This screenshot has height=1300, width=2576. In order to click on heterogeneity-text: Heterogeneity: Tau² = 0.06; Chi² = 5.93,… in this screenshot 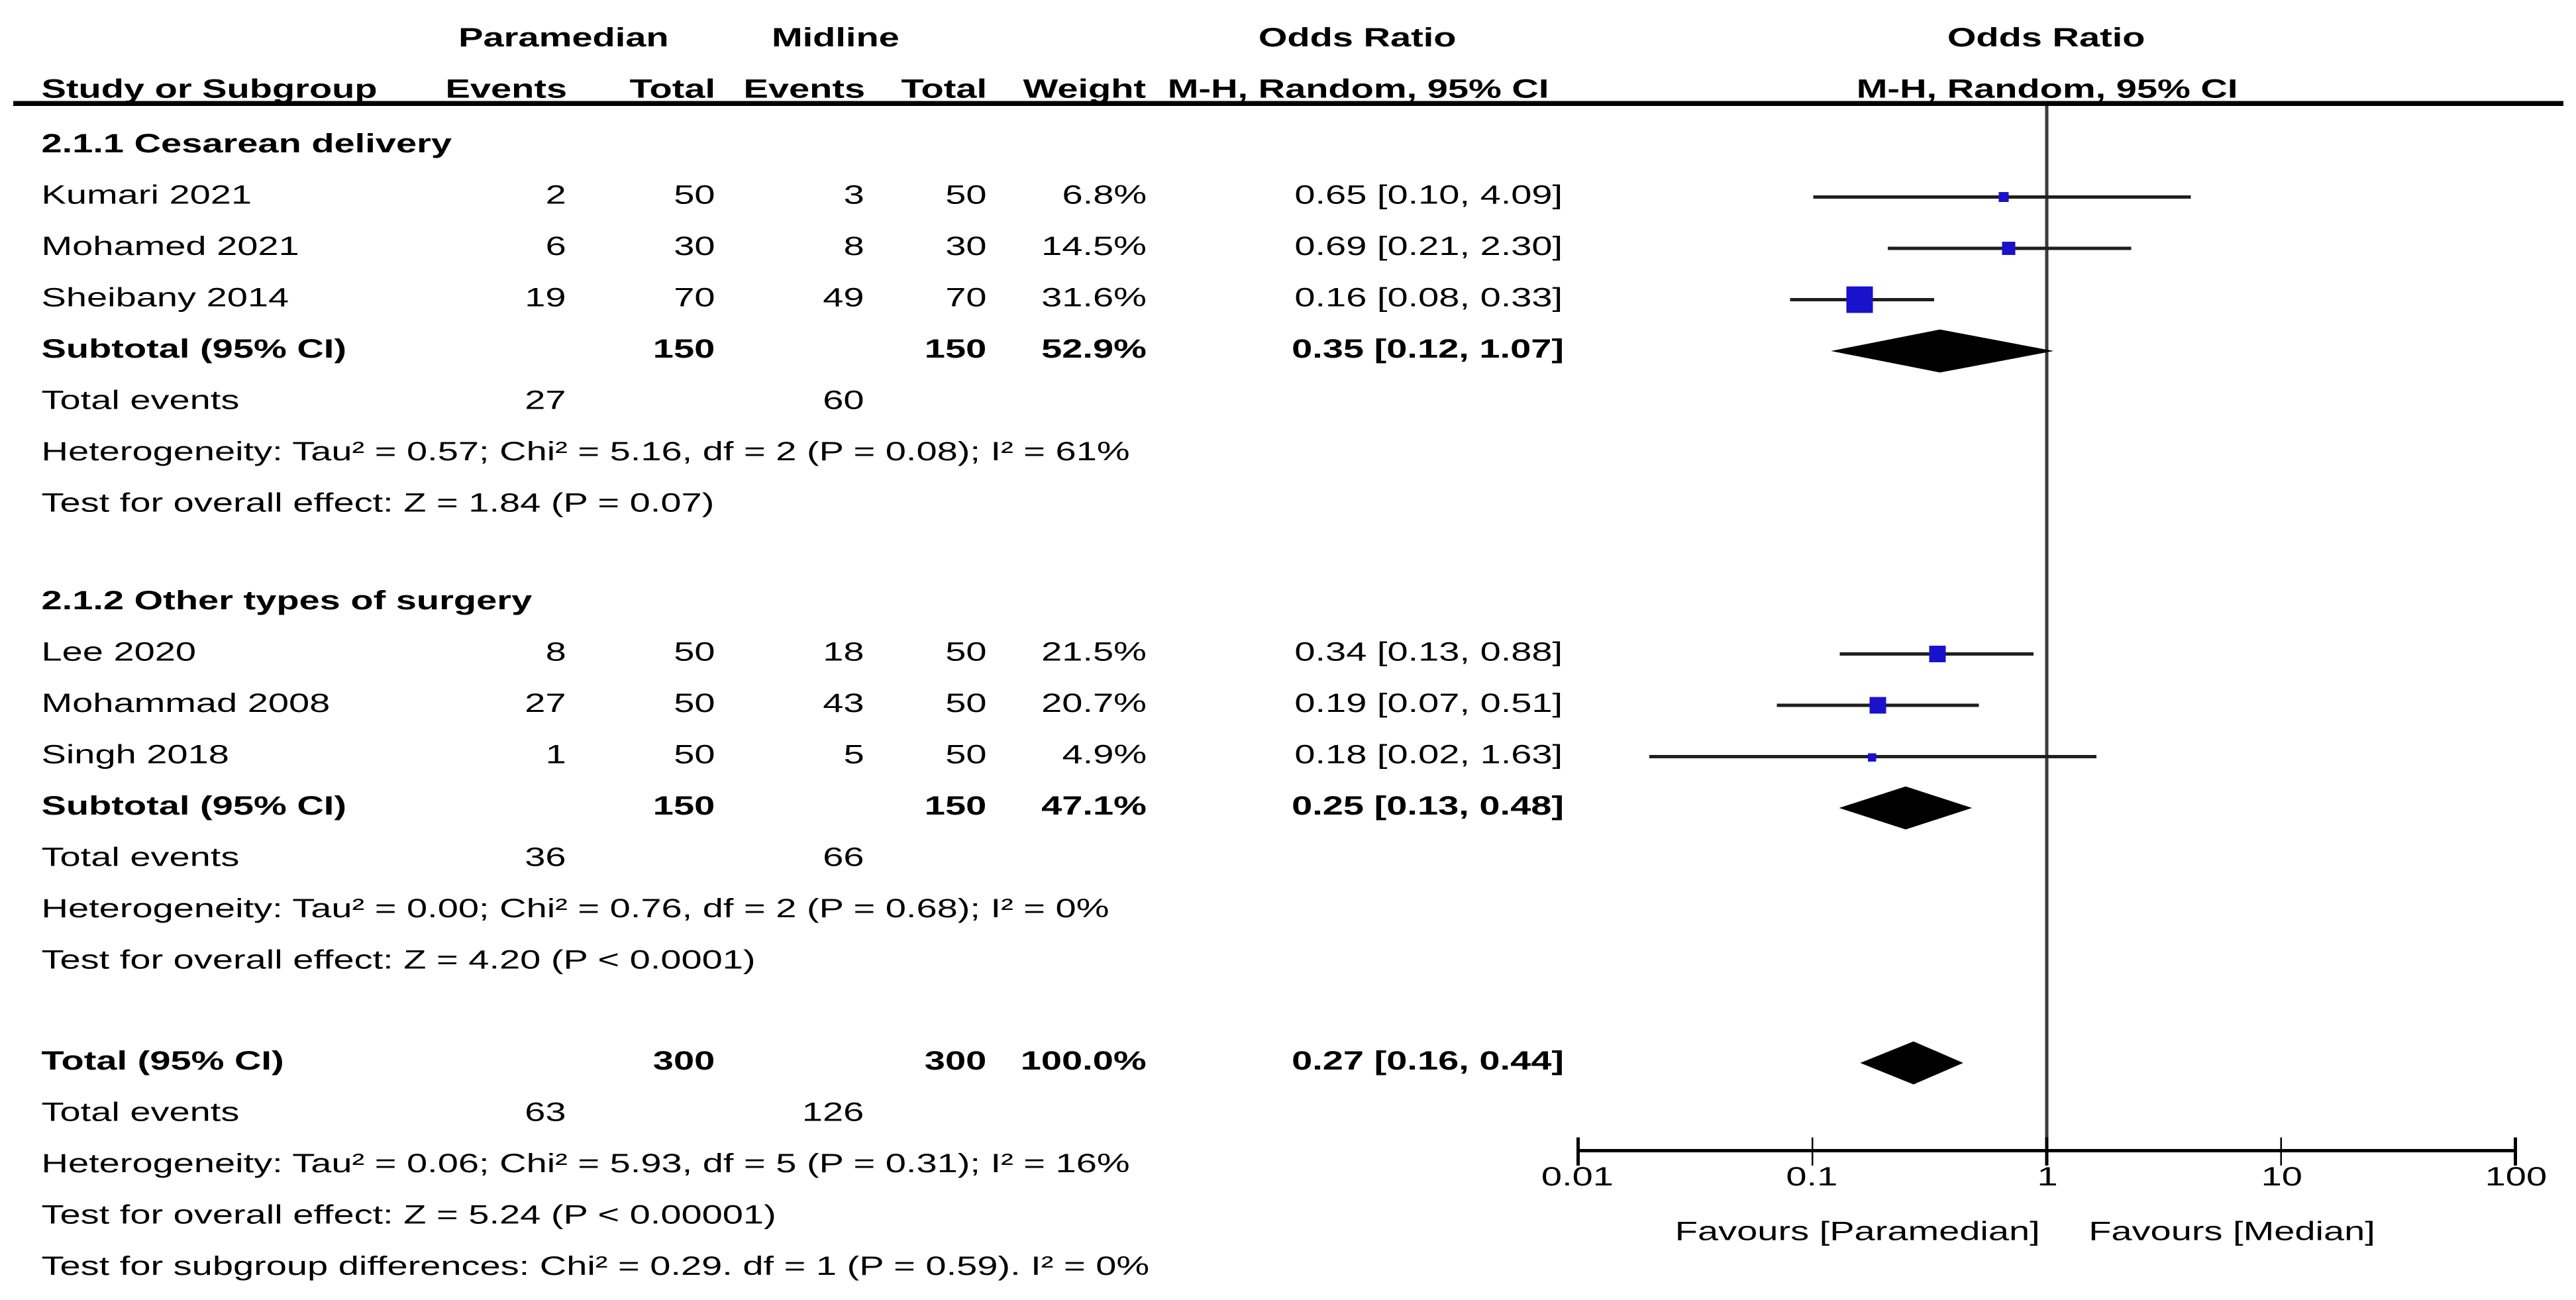, I will do `click(585, 1164)`.